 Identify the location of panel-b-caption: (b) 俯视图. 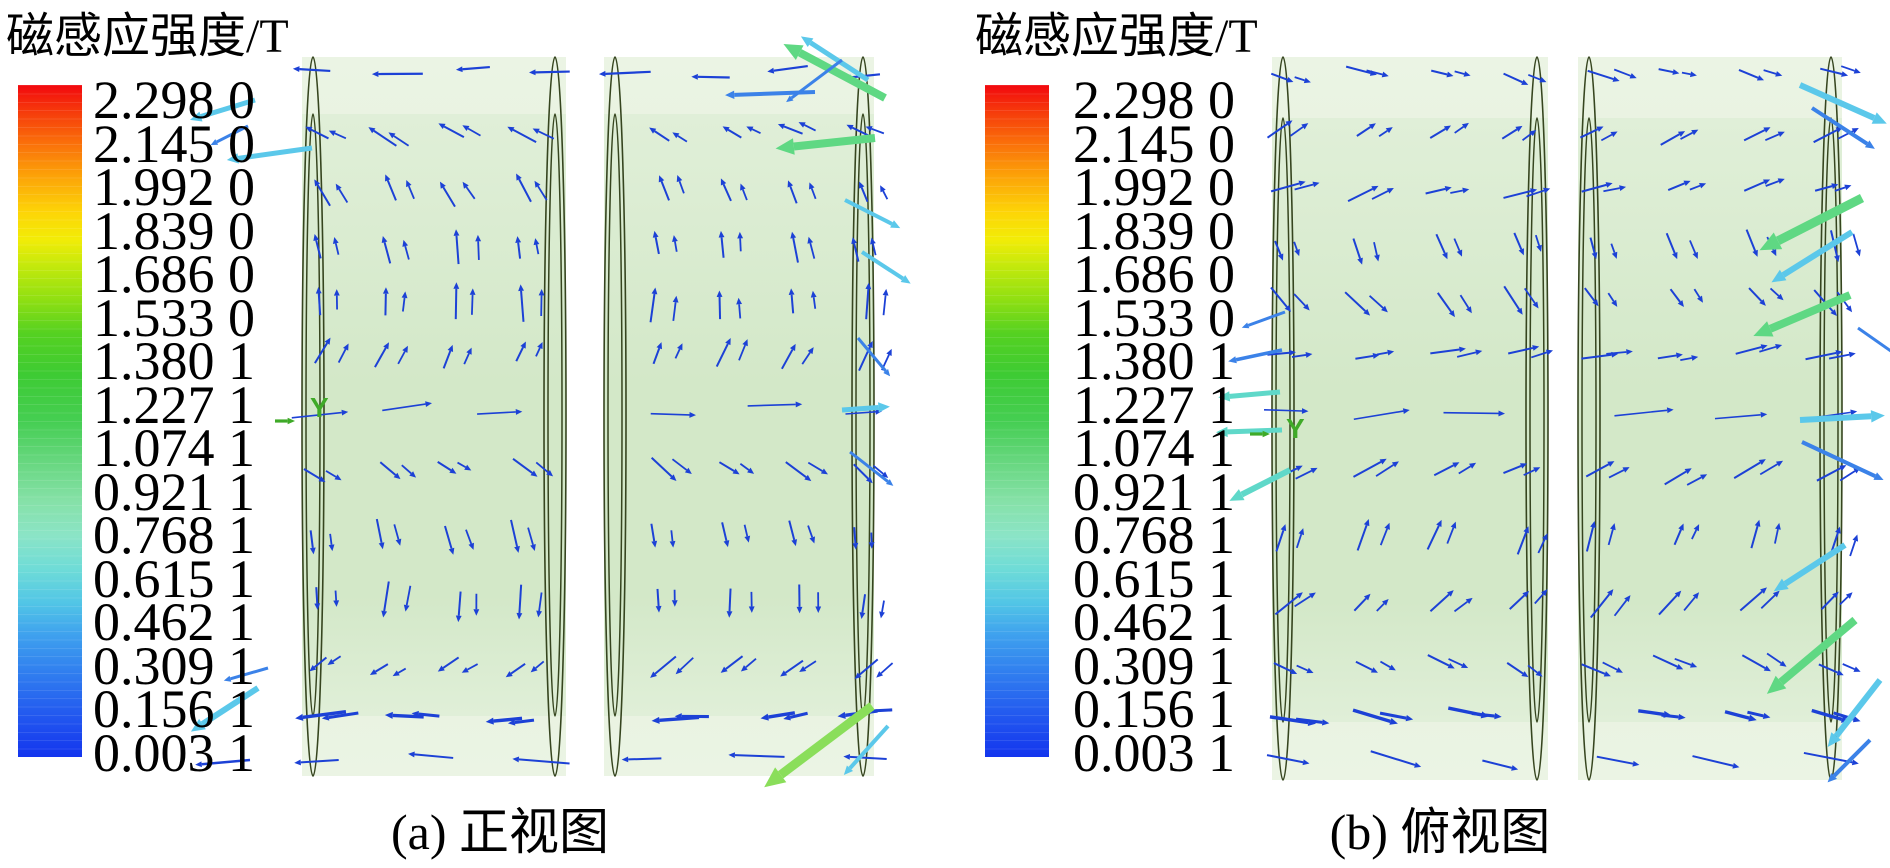
(1440, 832).